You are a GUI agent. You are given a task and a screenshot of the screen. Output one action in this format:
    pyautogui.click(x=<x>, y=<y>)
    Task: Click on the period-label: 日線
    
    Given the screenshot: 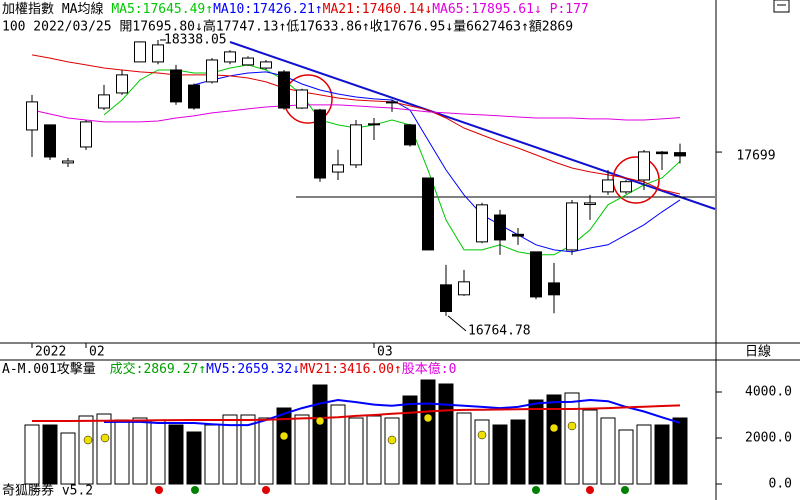 What is the action you would take?
    pyautogui.click(x=758, y=352)
    